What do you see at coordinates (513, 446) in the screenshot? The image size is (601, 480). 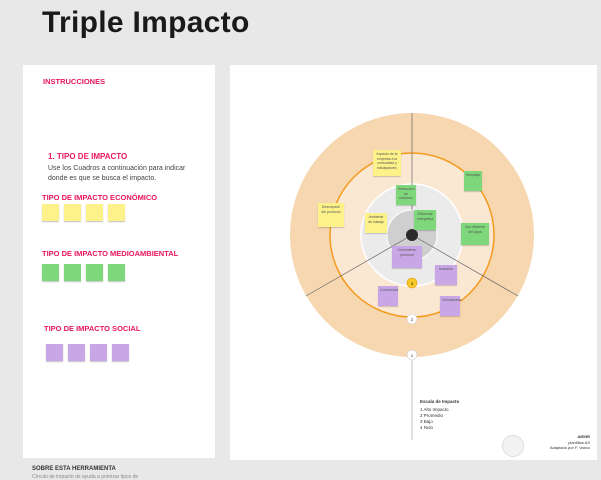 I see `brand-logo` at bounding box center [513, 446].